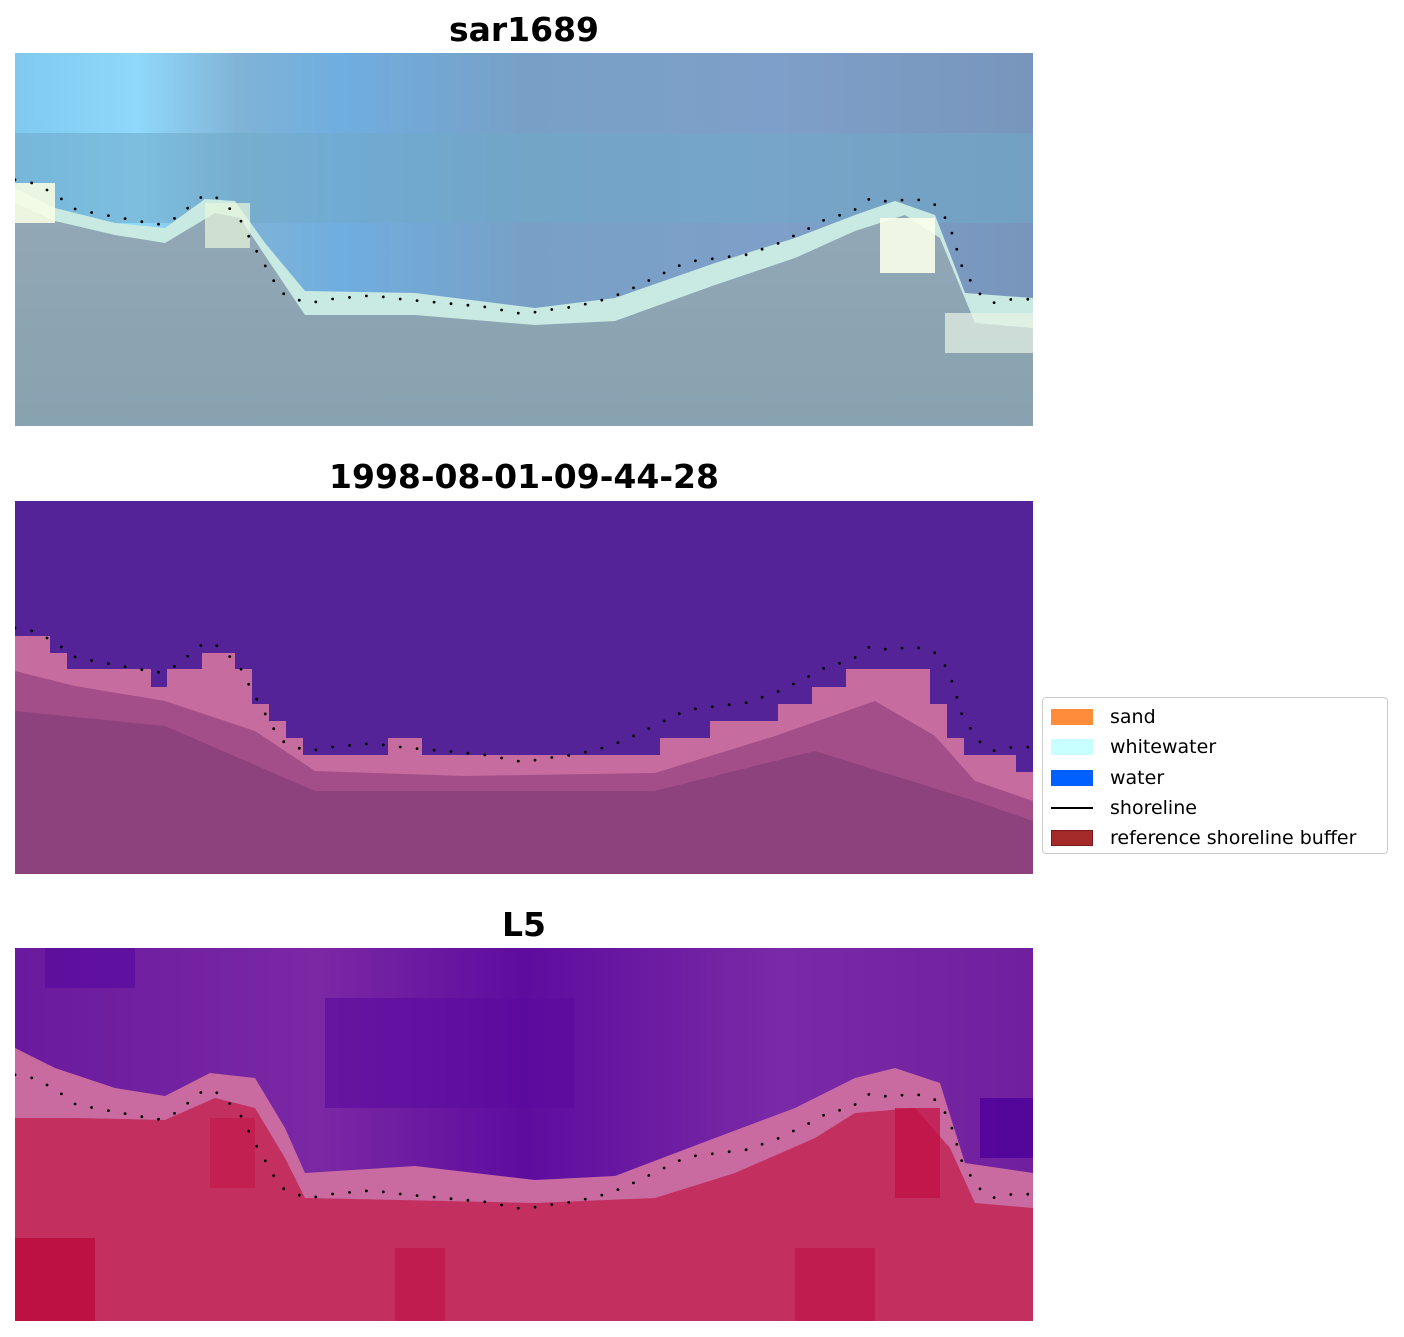 The width and height of the screenshot is (1404, 1337). Describe the element at coordinates (1072, 747) in the screenshot. I see `whitewater-swatch` at that location.